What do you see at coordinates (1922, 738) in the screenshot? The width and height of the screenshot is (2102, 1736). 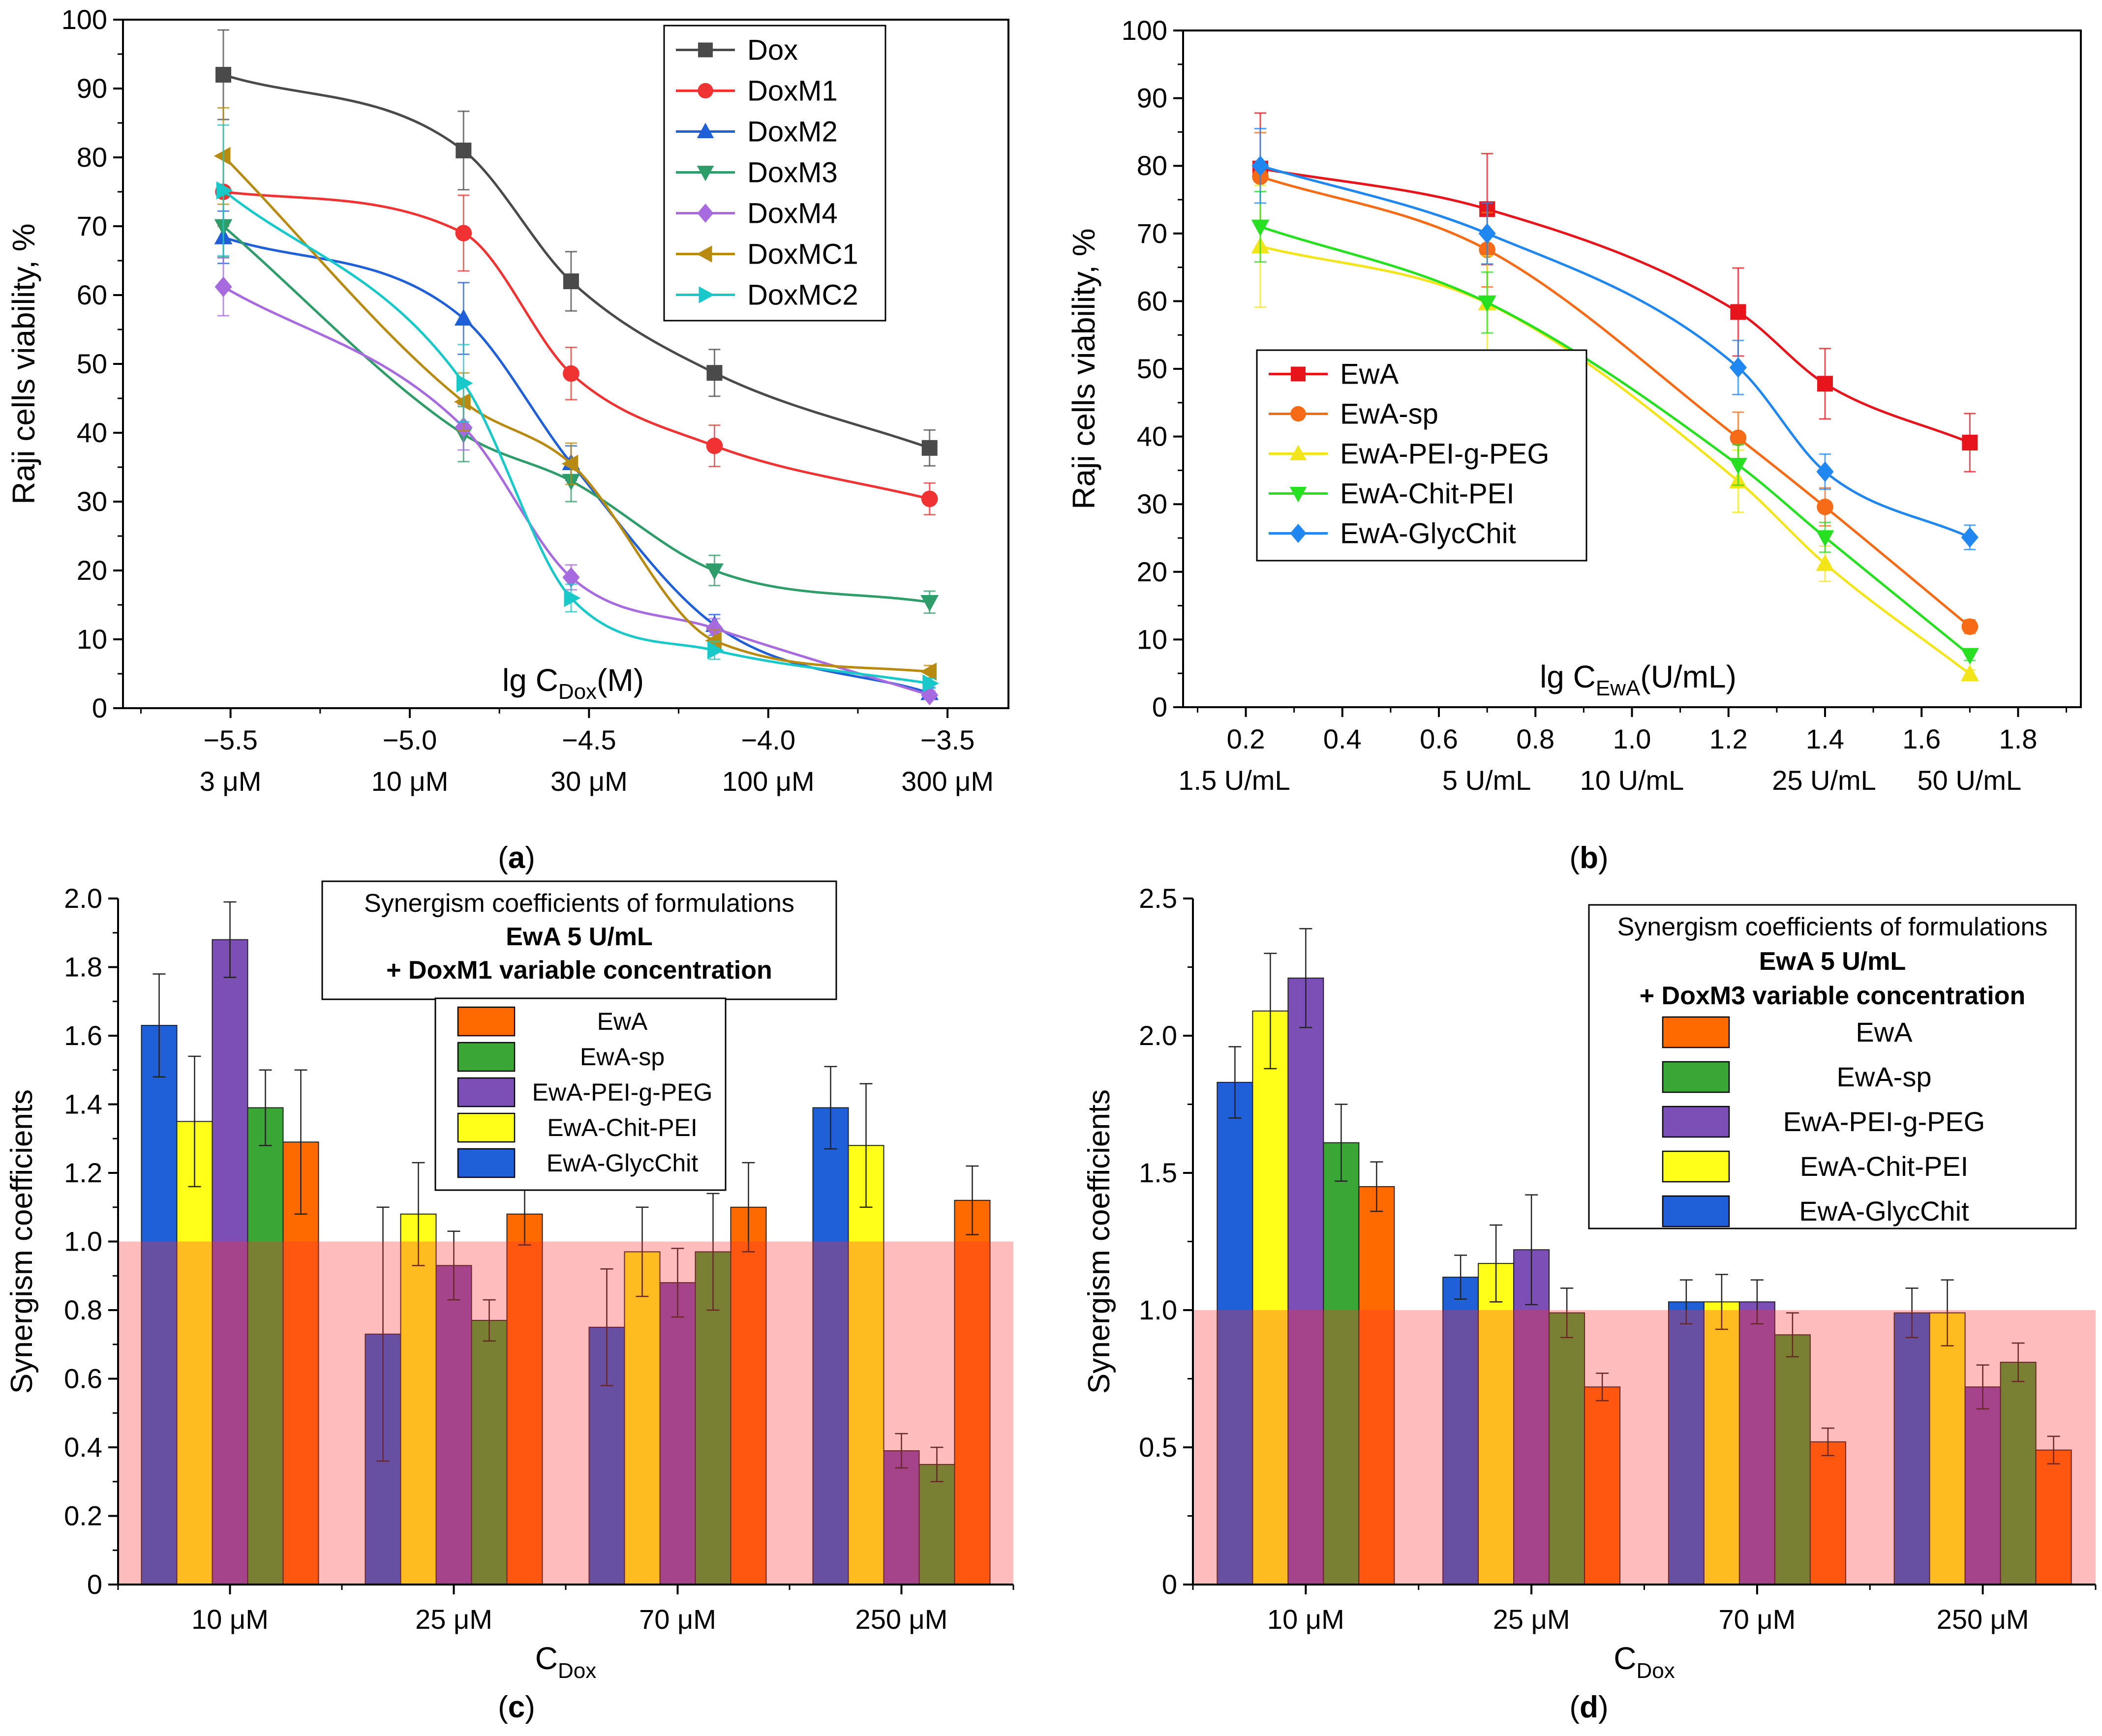 I see `x-tick-label: 1.6` at bounding box center [1922, 738].